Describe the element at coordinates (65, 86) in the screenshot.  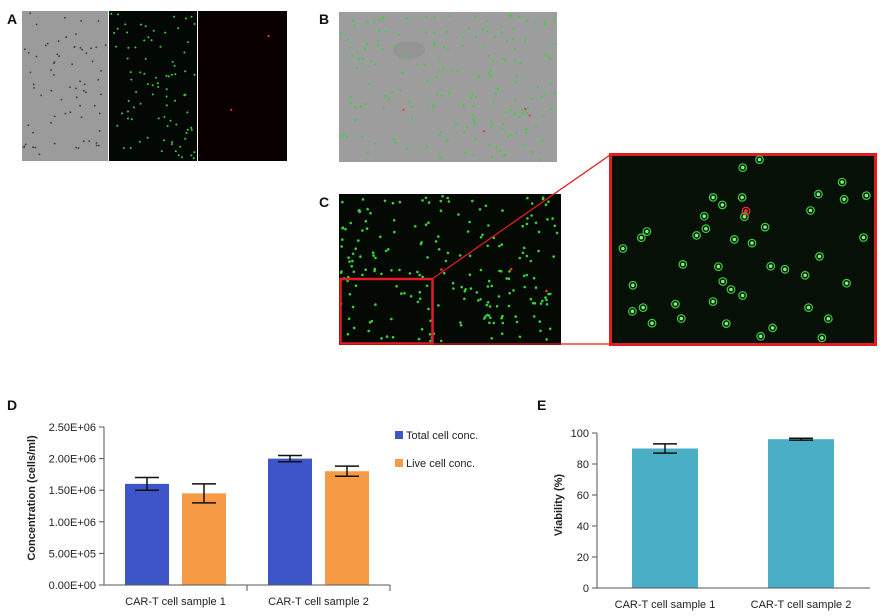
I see `micrograph-brightfield` at that location.